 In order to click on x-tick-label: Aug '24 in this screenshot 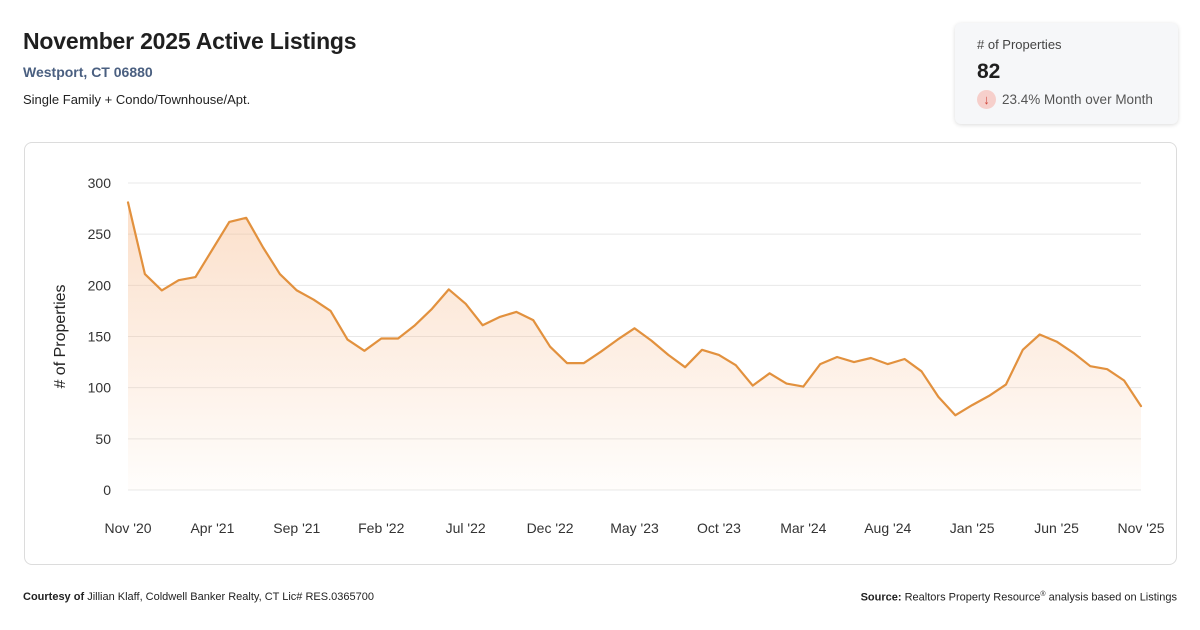, I will do `click(887, 528)`.